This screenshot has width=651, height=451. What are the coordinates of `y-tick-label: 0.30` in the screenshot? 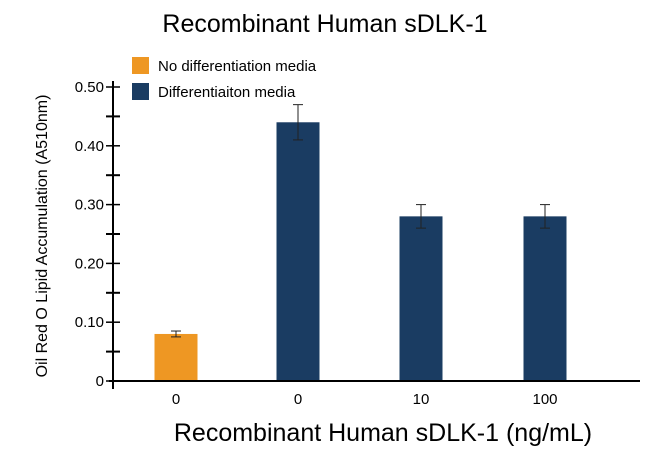 It's located at (89, 205).